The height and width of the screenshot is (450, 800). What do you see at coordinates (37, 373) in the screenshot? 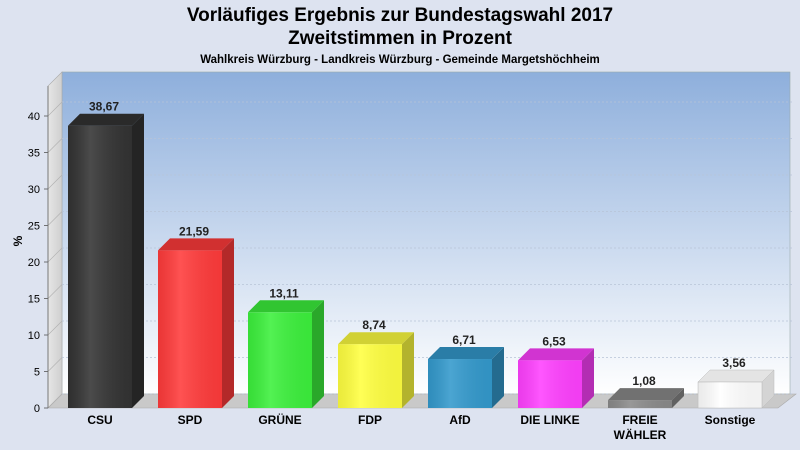
I see `y-tick-label: 5` at bounding box center [37, 373].